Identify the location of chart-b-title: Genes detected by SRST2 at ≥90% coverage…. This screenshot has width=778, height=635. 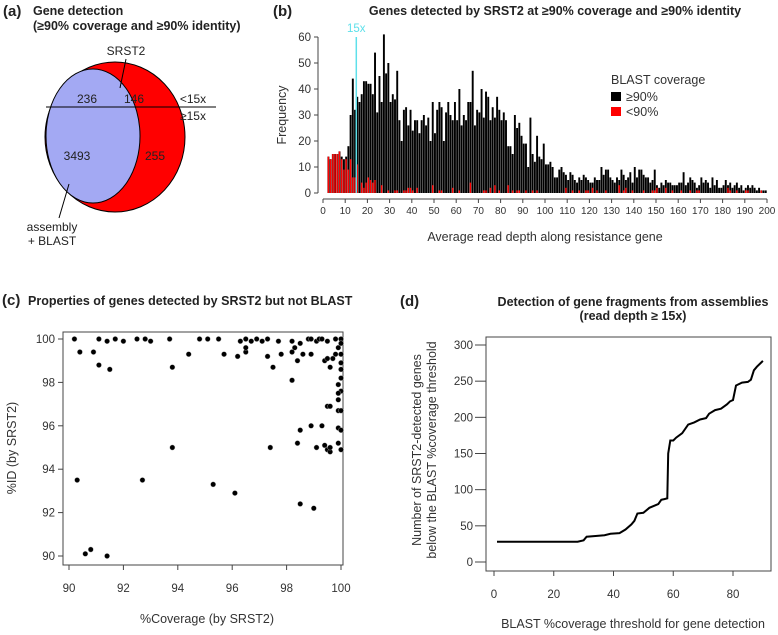
(555, 11).